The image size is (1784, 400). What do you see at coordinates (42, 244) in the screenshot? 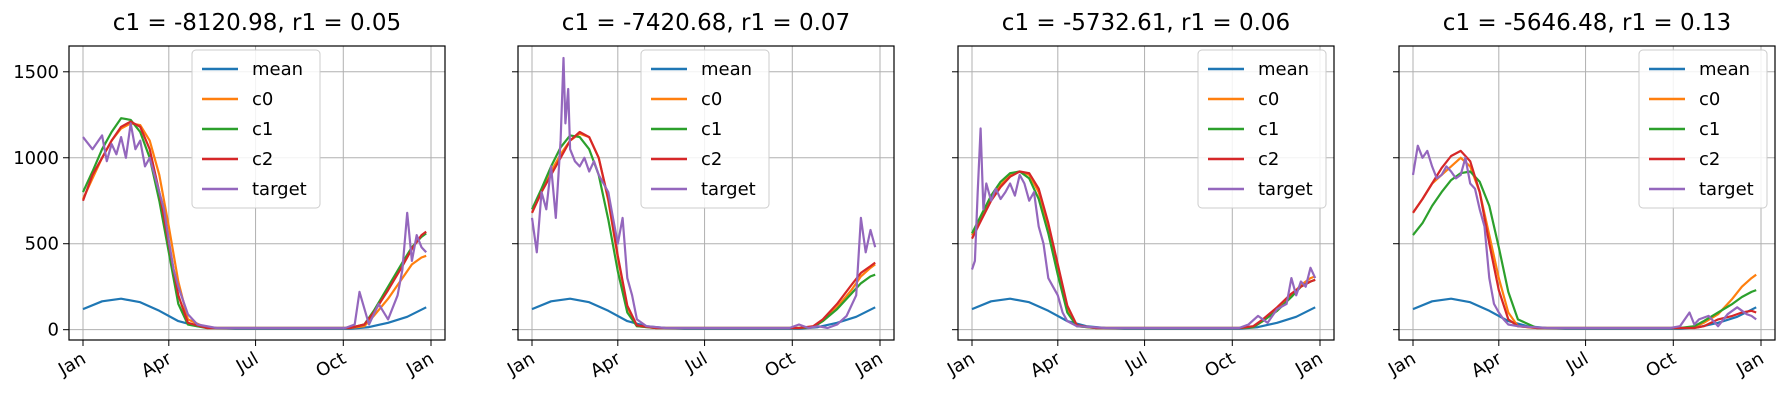
I see `y-tick-label: 500` at bounding box center [42, 244].